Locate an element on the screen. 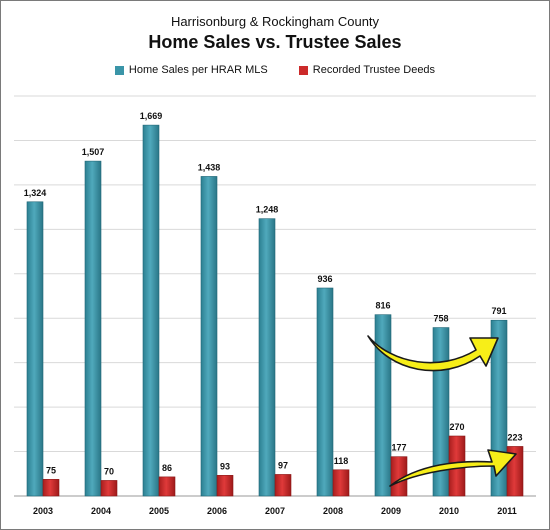 Image resolution: width=550 pixels, height=530 pixels. data-label-trustee-deeds-2009: 177 is located at coordinates (398, 448).